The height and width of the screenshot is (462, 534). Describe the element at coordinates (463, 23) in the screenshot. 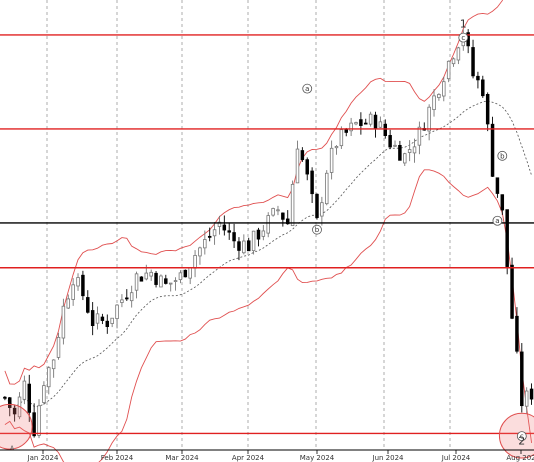

I see `wave-label-1: 1` at that location.